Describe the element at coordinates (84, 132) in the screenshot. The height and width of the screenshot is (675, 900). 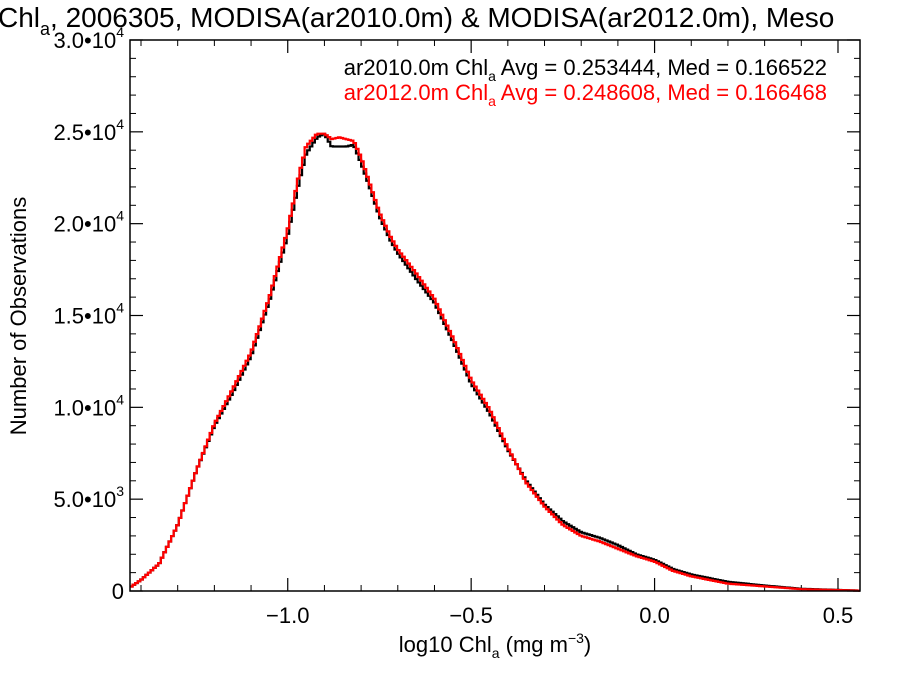
I see `y-tick-mantissa: 2.5•10` at that location.